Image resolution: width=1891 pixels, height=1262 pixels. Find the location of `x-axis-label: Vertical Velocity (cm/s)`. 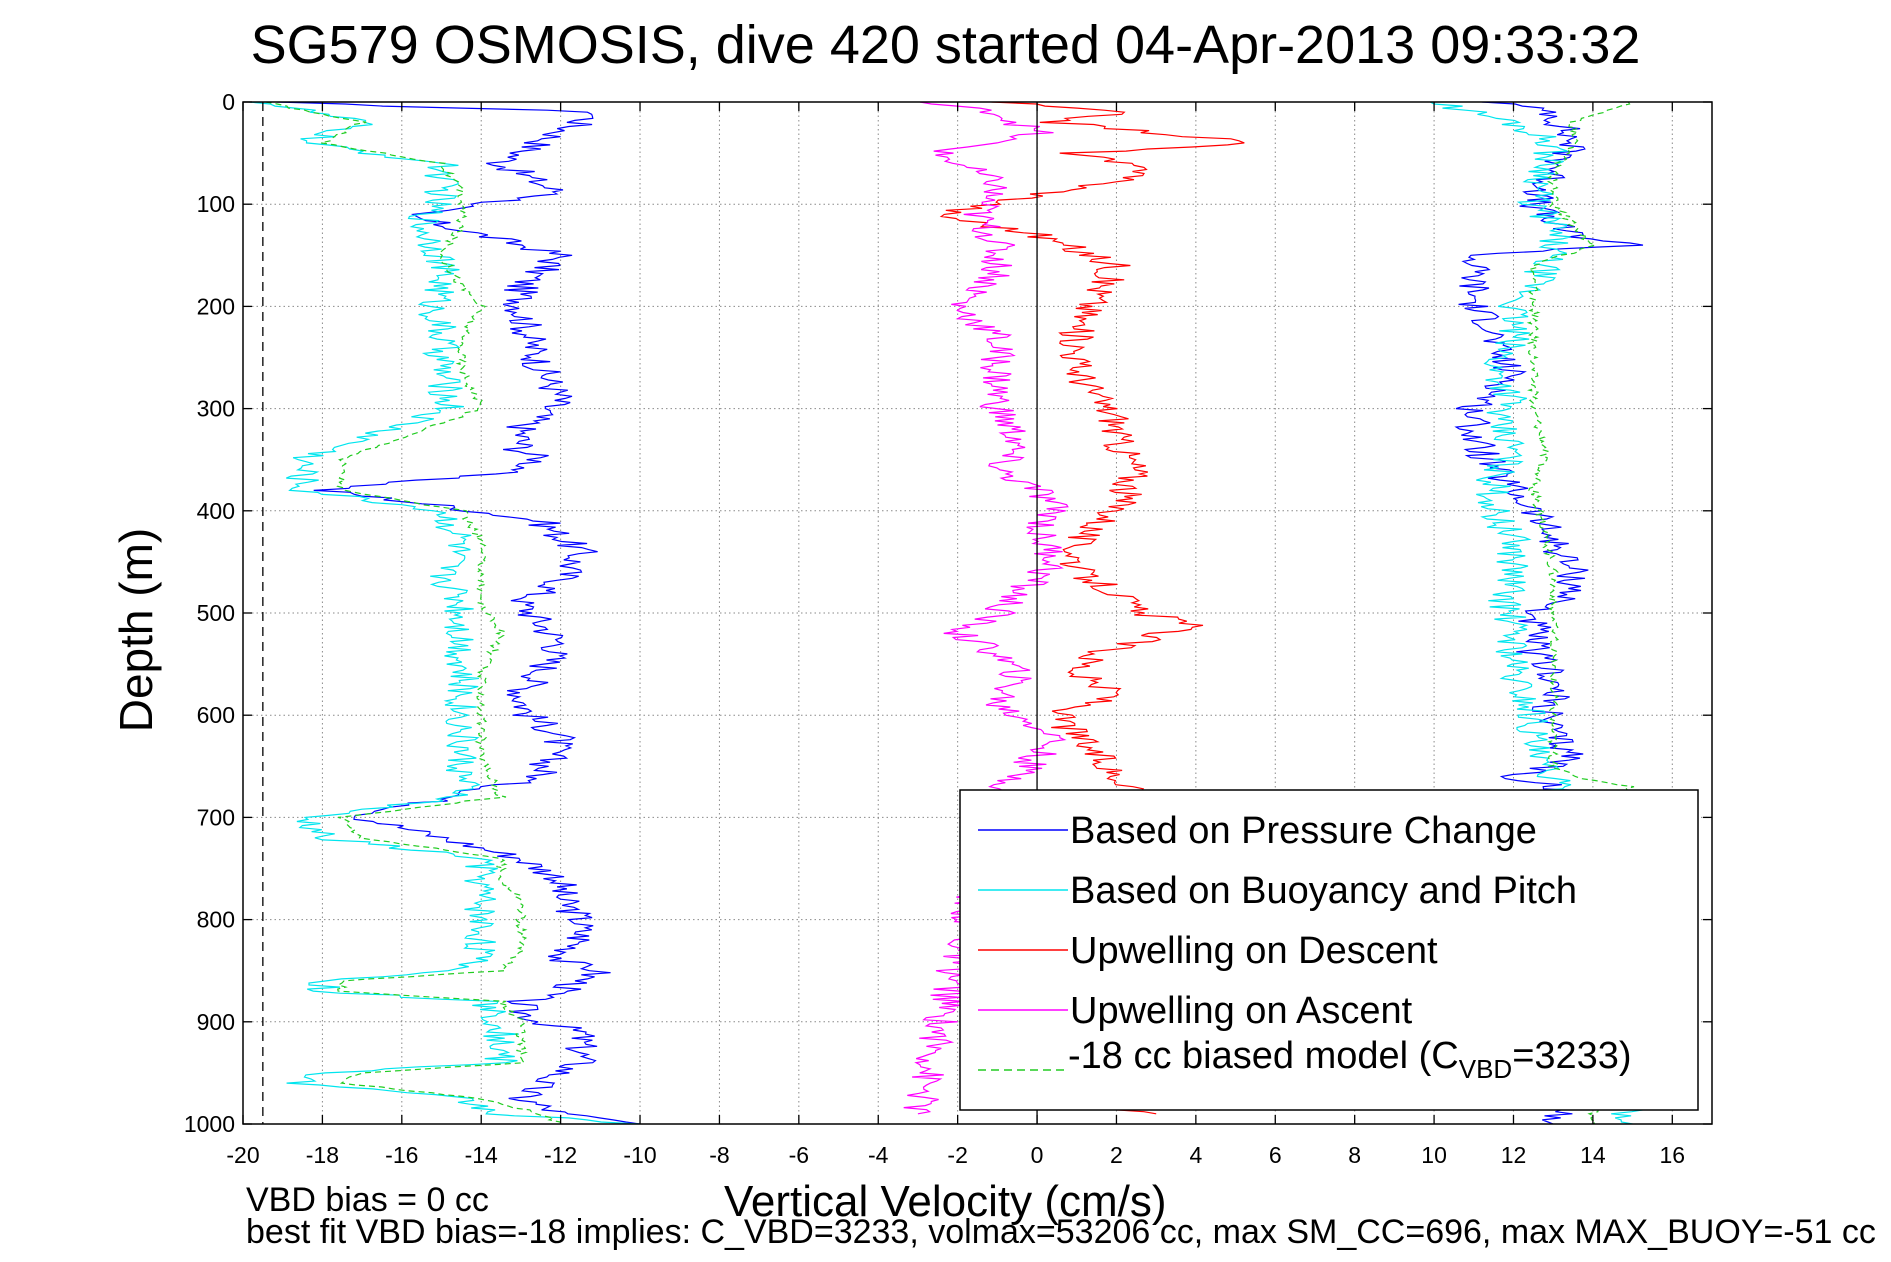

x-axis-label: Vertical Velocity (cm/s) is located at coordinates (945, 1201).